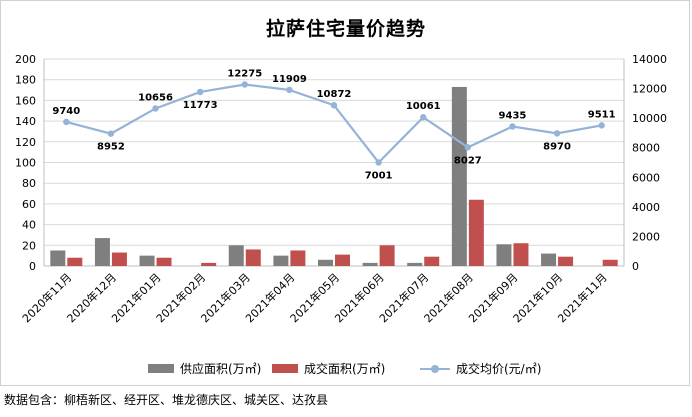 This screenshot has height=417, width=692. What do you see at coordinates (66, 111) in the screenshot?
I see `price-data-label: 9740` at bounding box center [66, 111].